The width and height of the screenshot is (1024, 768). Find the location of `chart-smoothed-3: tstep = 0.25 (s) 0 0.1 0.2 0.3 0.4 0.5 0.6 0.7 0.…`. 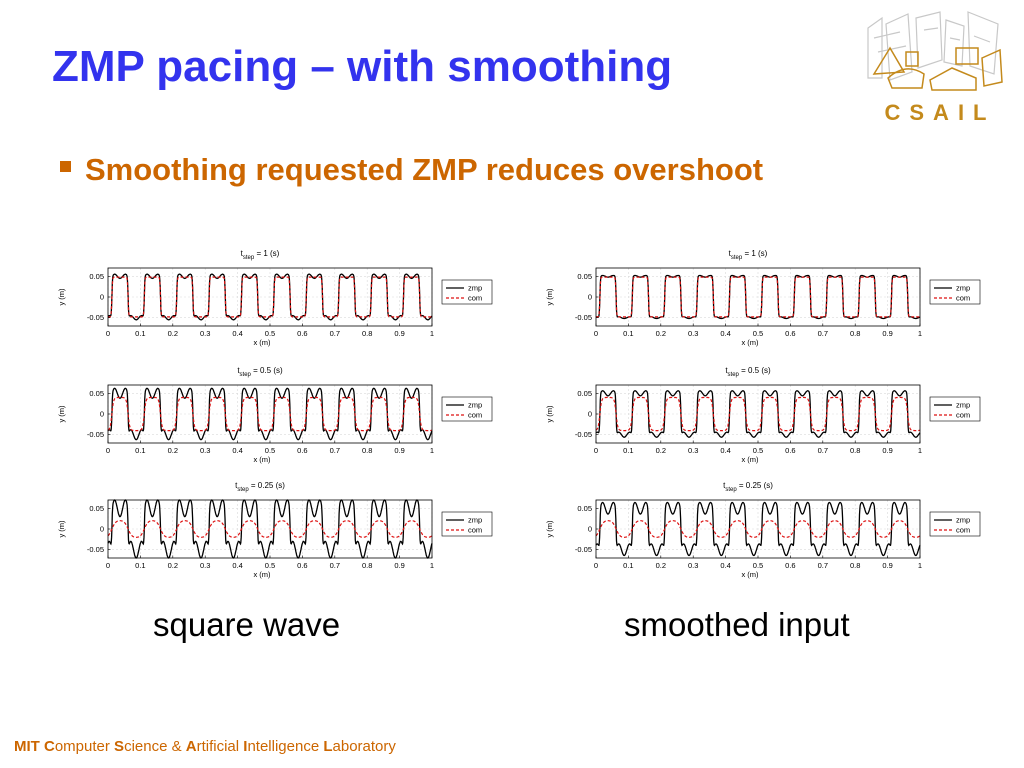

chart-smoothed-3: tstep = 0.25 (s) 0 0.1 0.2 0.3 0.4 0.5 0.6 0.7 0.… is located at coordinates (763, 530).